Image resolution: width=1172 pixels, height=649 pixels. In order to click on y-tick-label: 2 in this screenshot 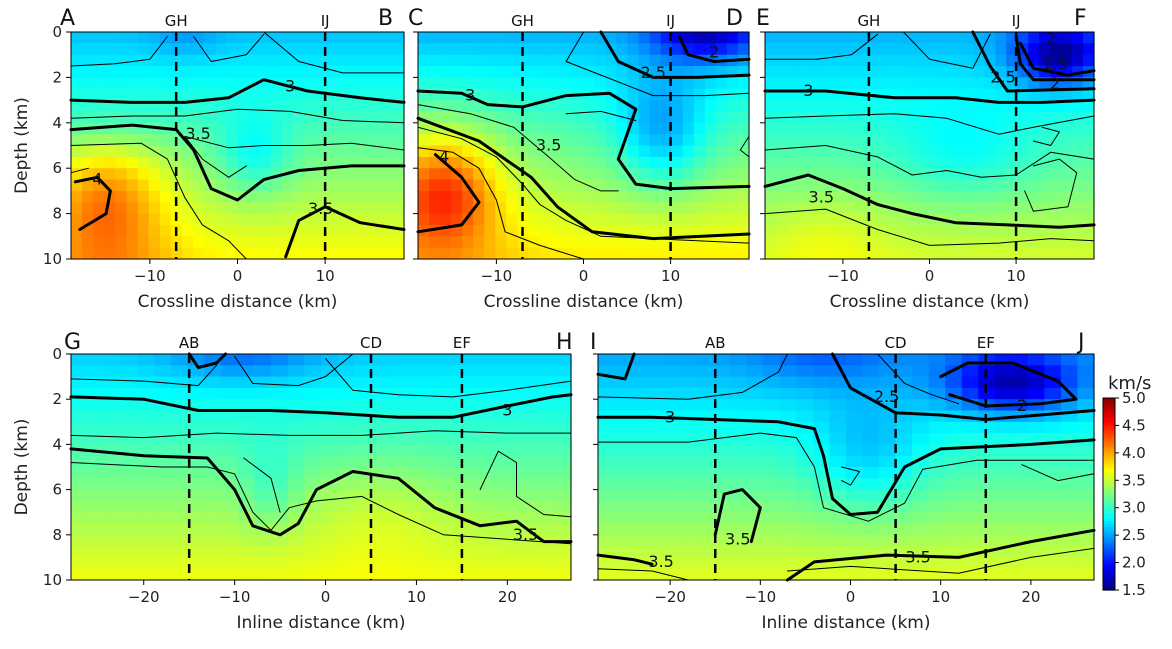, I will do `click(57, 77)`.